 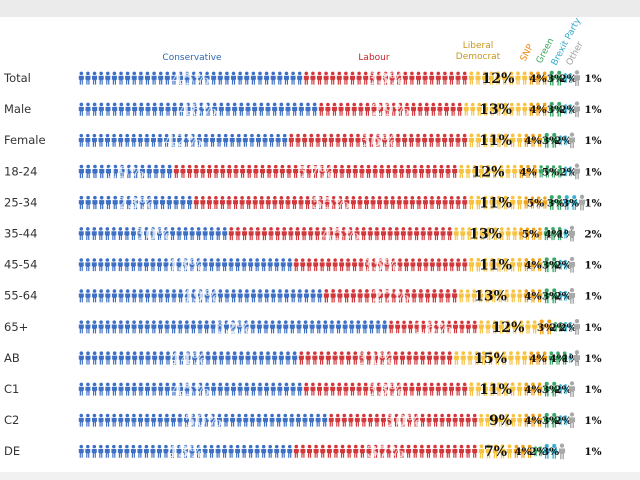 I want to click on value-label-conservative: 23%, so click(x=135, y=202).